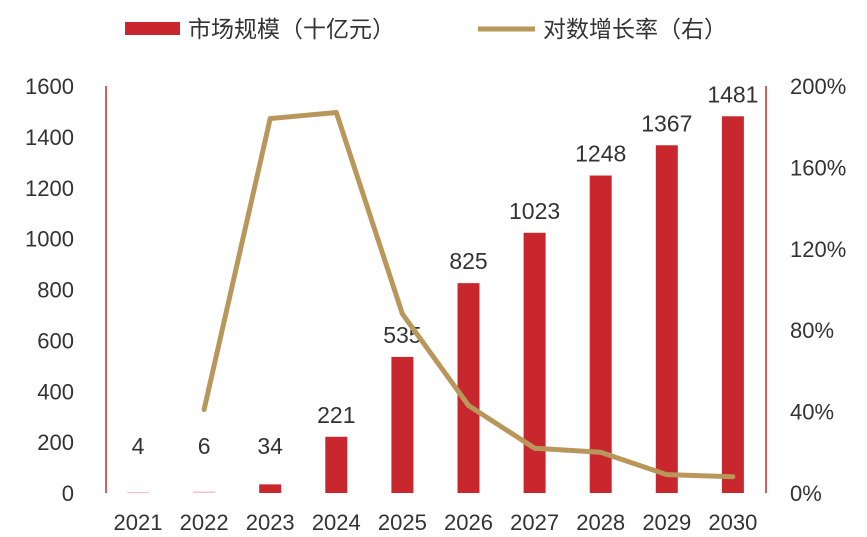  What do you see at coordinates (468, 261) in the screenshot?
I see `data-label: 825` at bounding box center [468, 261].